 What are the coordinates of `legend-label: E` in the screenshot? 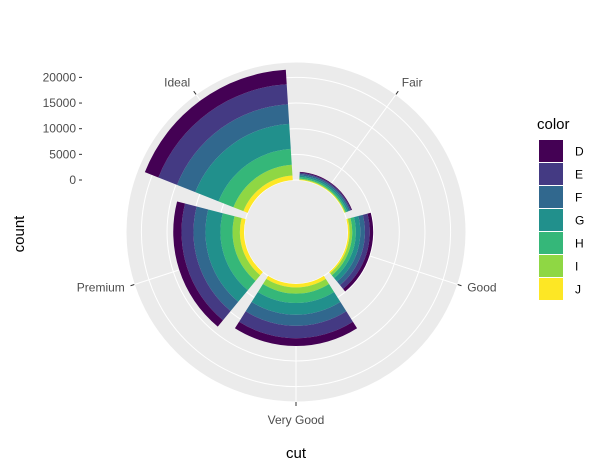 It's located at (579, 175).